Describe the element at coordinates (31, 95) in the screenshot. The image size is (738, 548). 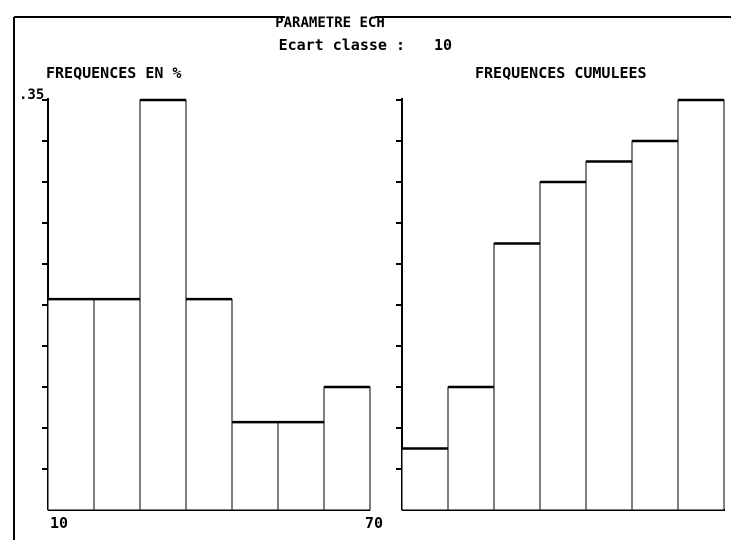
I see `left-y-top-label: .35` at that location.